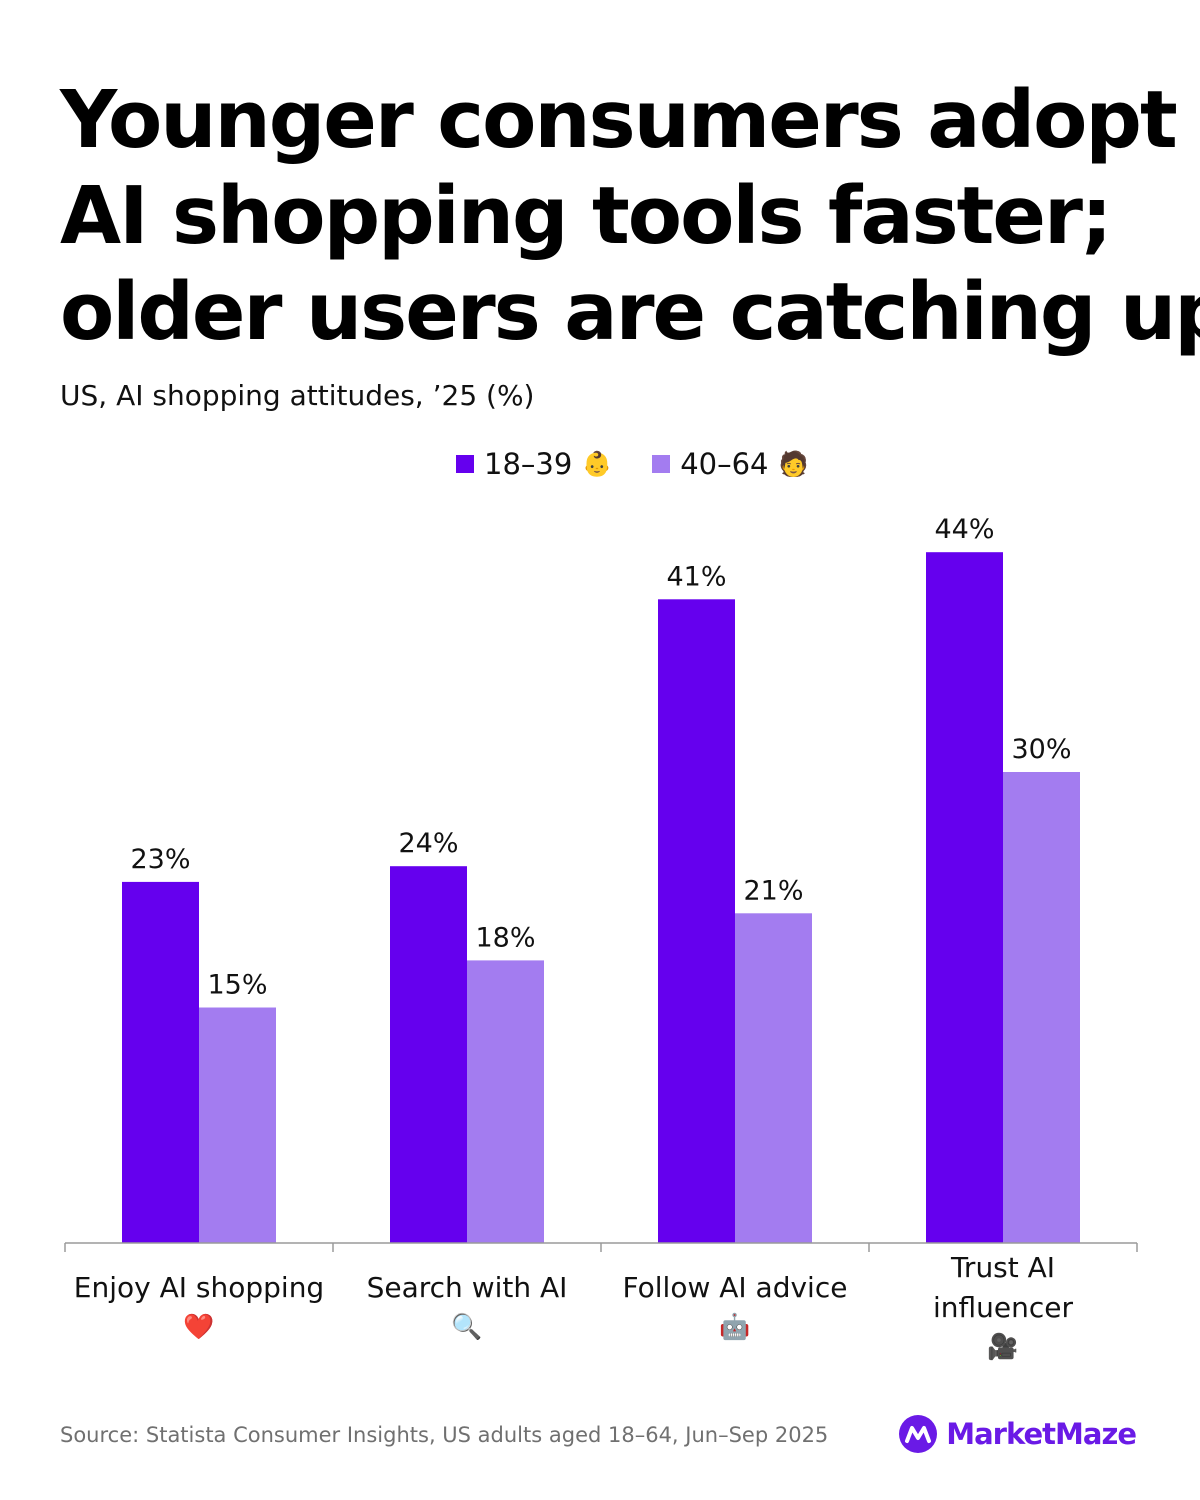  I want to click on x-tick-label-1-0: Search with AI, so click(467, 1287).